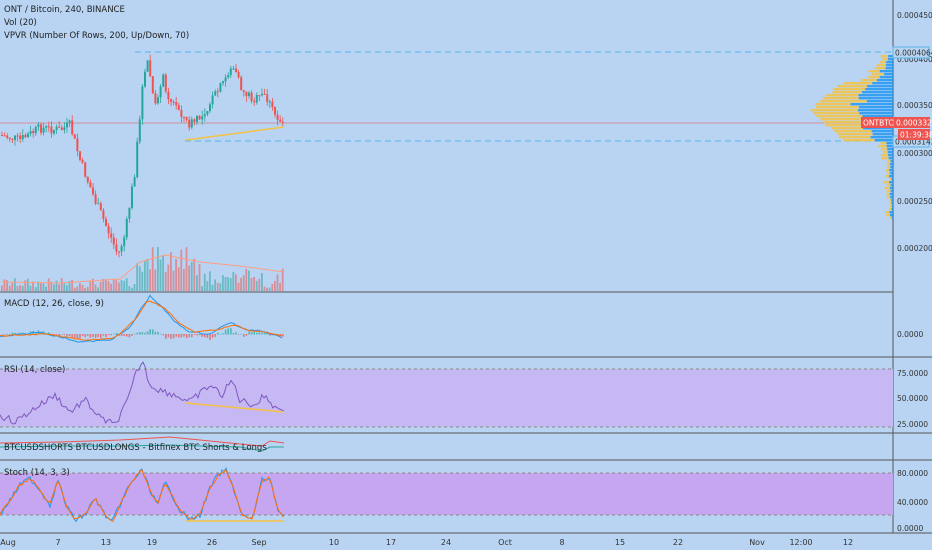 The height and width of the screenshot is (550, 932). I want to click on symbol-tag-text: ONTBTC, so click(878, 123).